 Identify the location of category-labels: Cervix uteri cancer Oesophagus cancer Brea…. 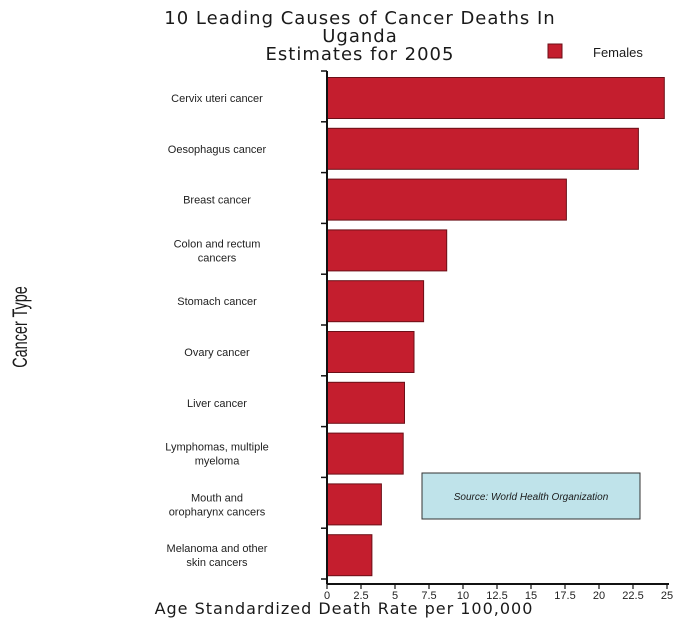
(217, 331).